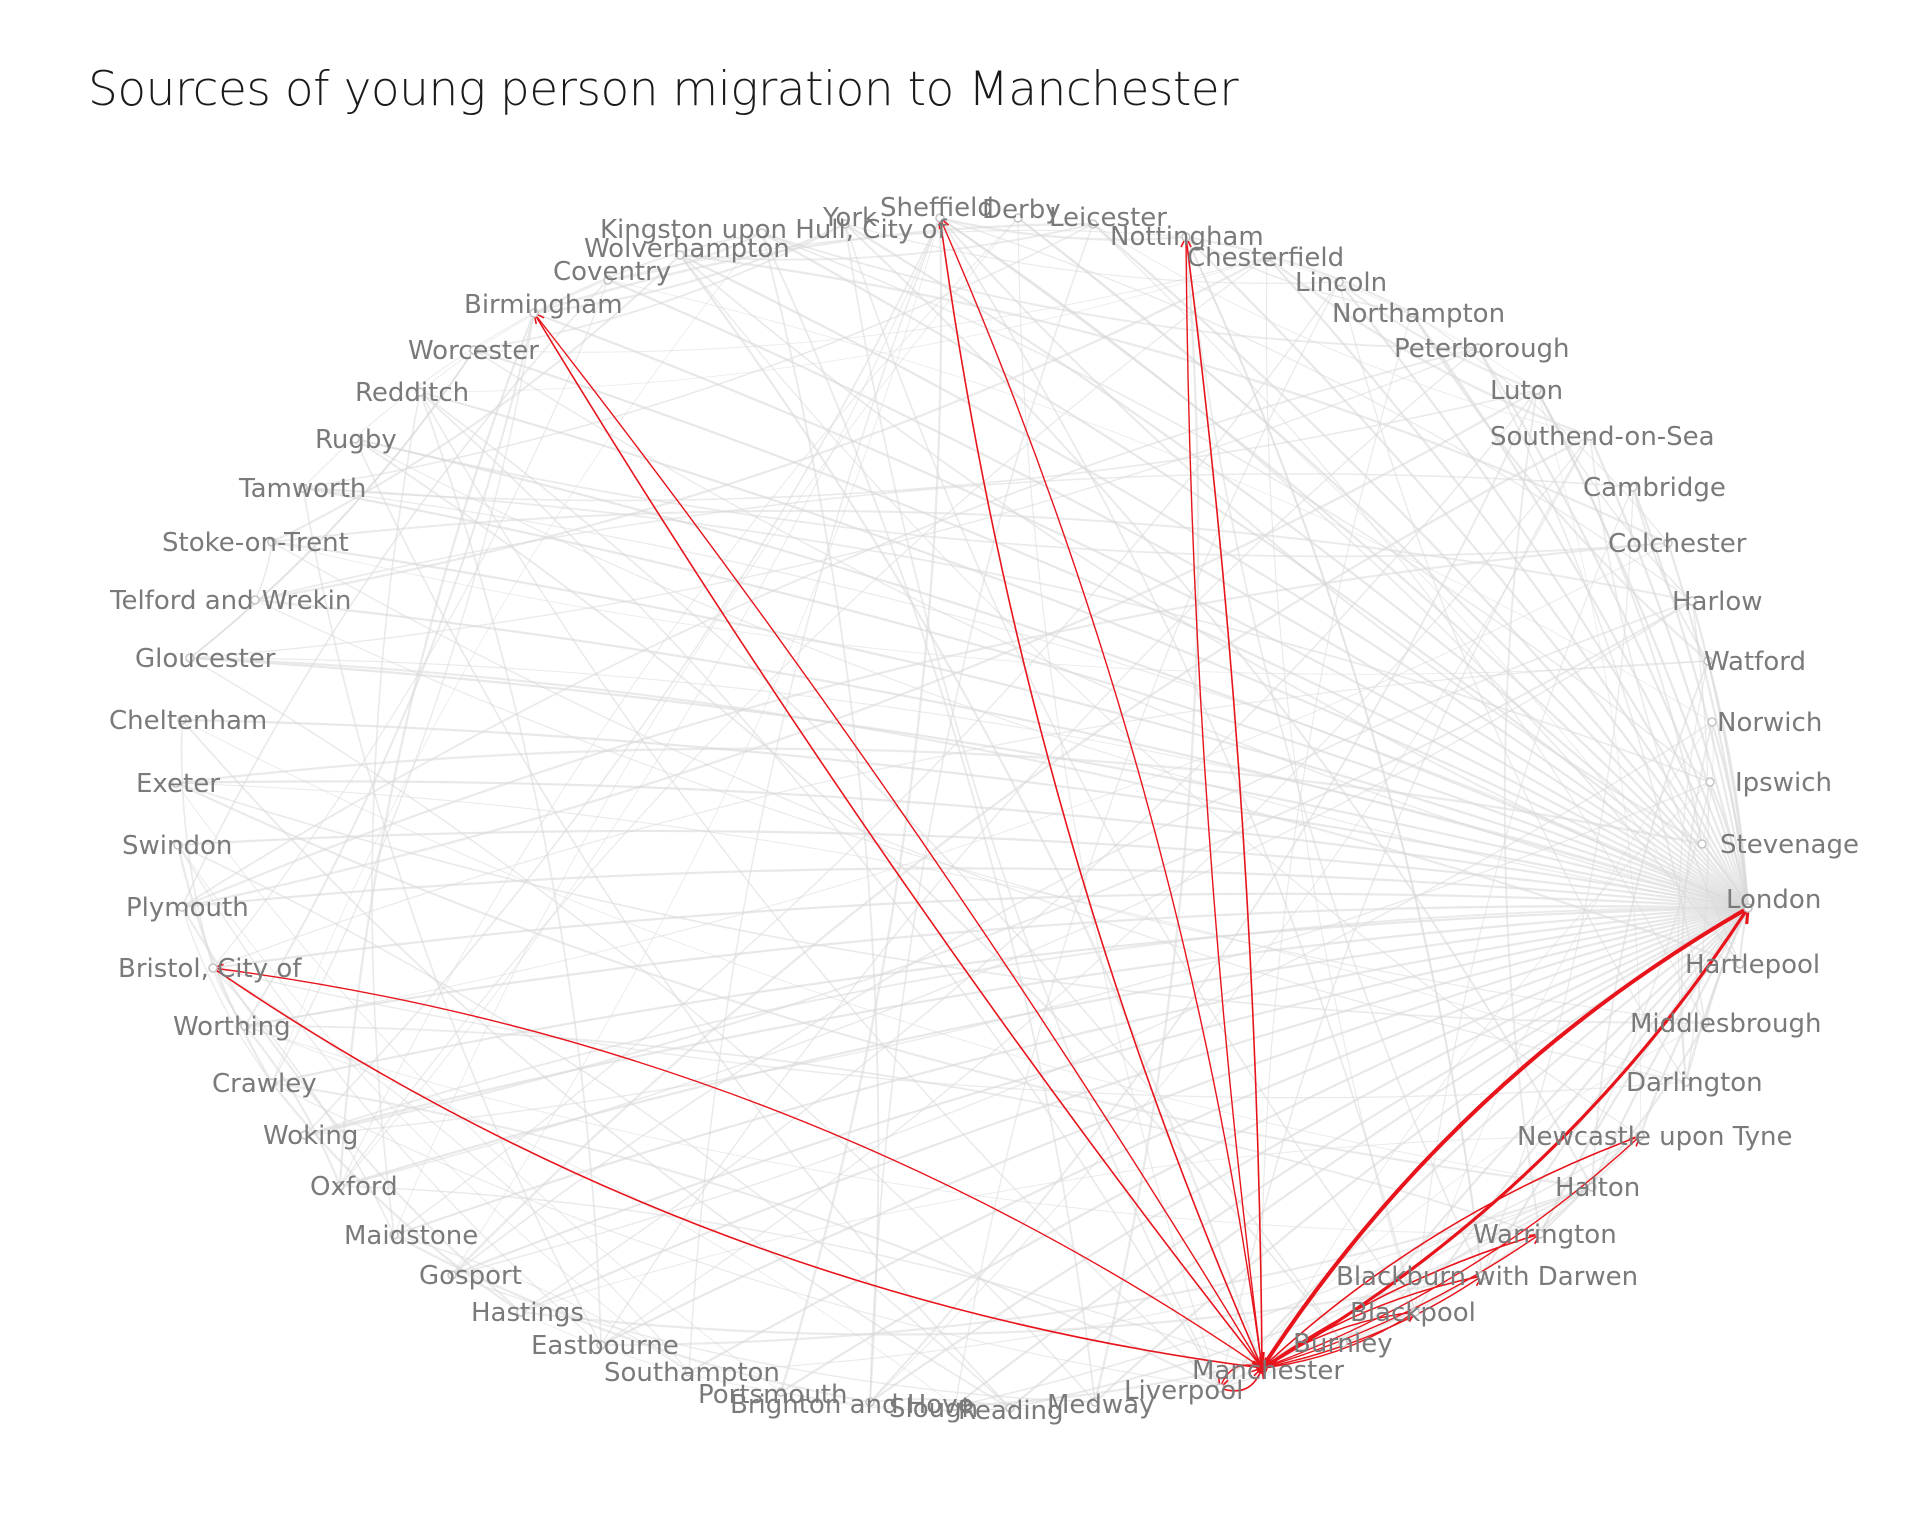 The width and height of the screenshot is (1920, 1536). What do you see at coordinates (303, 488) in the screenshot?
I see `node-tamworth` at bounding box center [303, 488].